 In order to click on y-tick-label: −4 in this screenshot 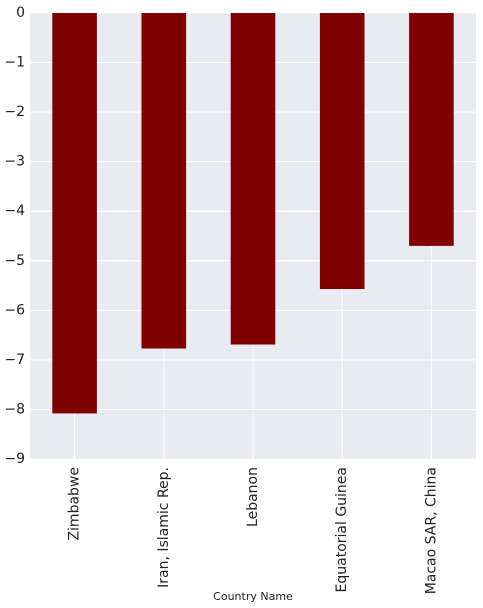, I will do `click(14, 211)`.